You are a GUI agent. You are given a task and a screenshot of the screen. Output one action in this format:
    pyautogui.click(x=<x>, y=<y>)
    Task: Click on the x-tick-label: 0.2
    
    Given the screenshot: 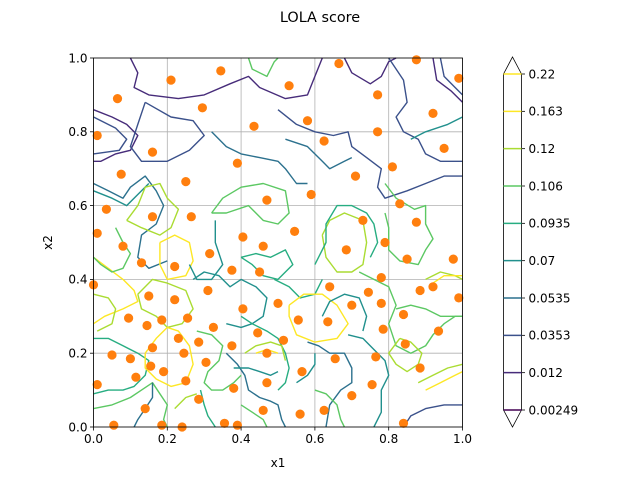 What is the action you would take?
    pyautogui.click(x=167, y=439)
    